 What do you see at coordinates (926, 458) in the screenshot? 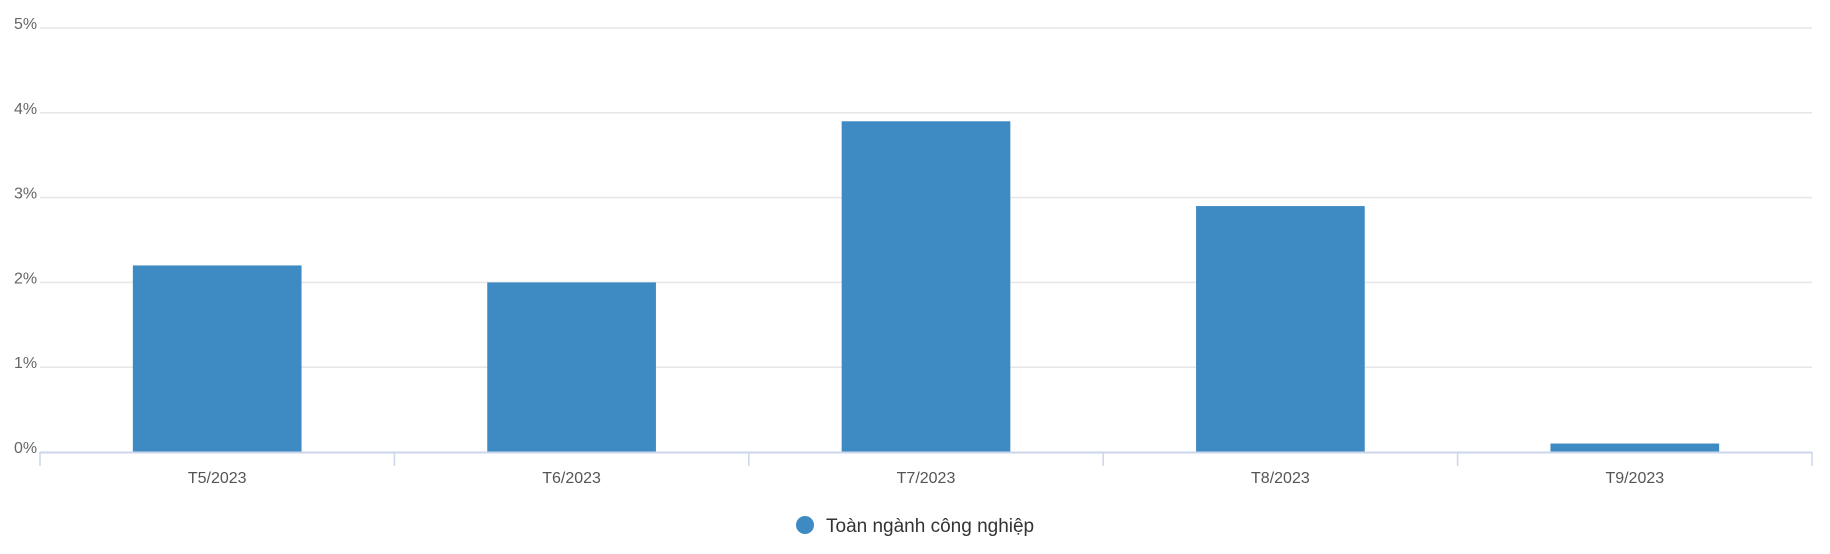
I see `x-axis` at bounding box center [926, 458].